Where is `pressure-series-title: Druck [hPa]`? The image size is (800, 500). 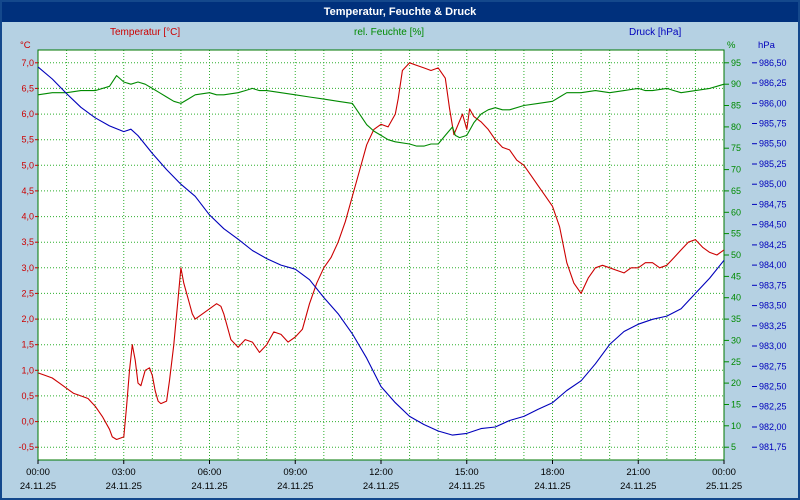
pressure-series-title: Druck [hPa] is located at coordinates (655, 32).